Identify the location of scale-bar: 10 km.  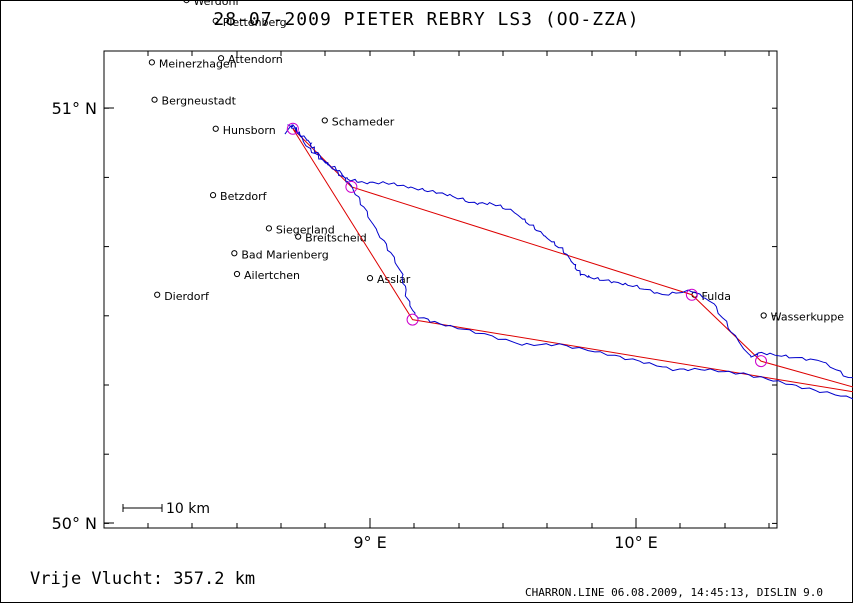
(166, 509).